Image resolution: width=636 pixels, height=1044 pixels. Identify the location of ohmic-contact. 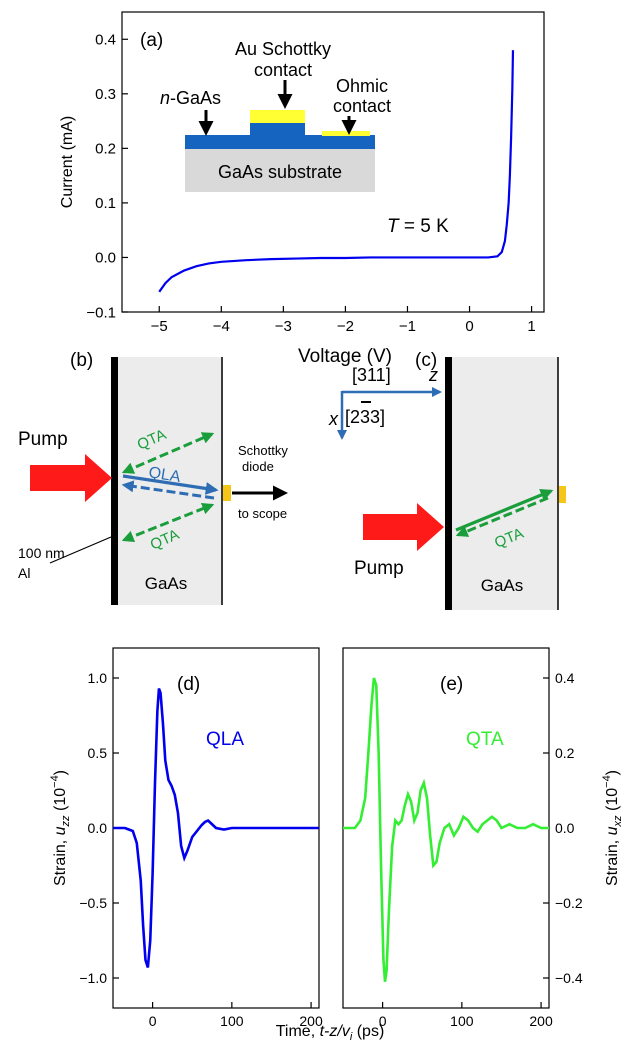
(346, 133).